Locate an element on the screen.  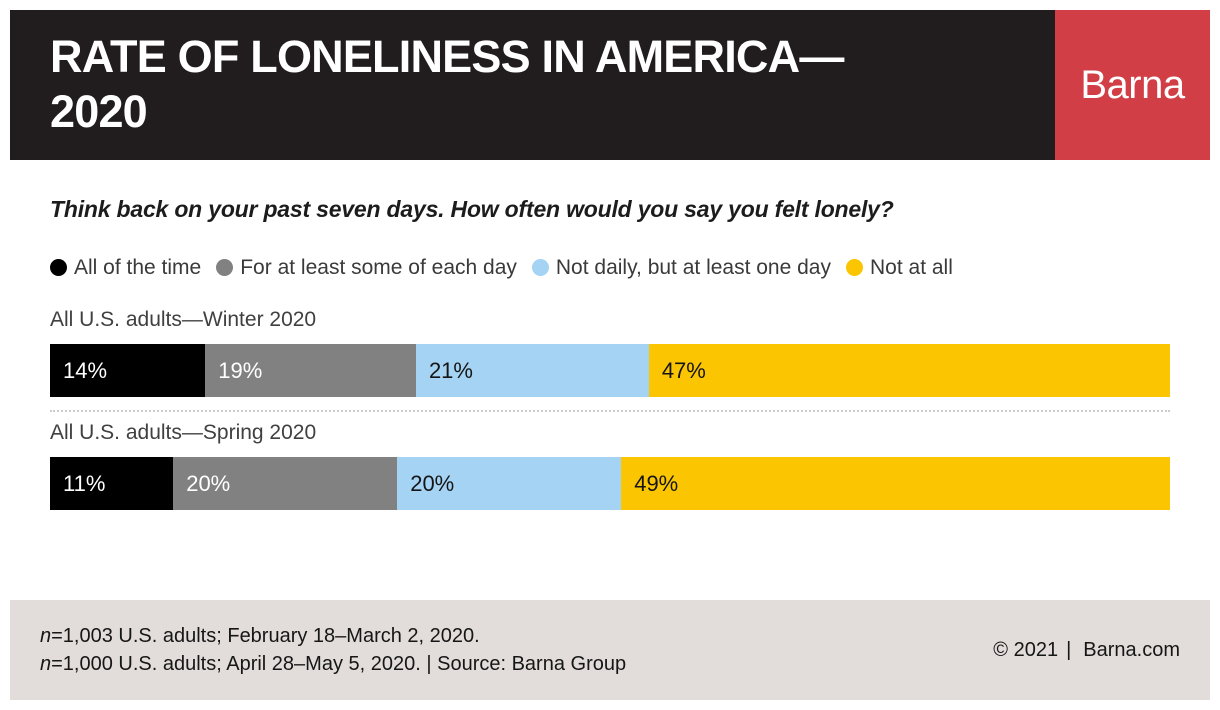
legend-item: Not at all is located at coordinates (899, 267).